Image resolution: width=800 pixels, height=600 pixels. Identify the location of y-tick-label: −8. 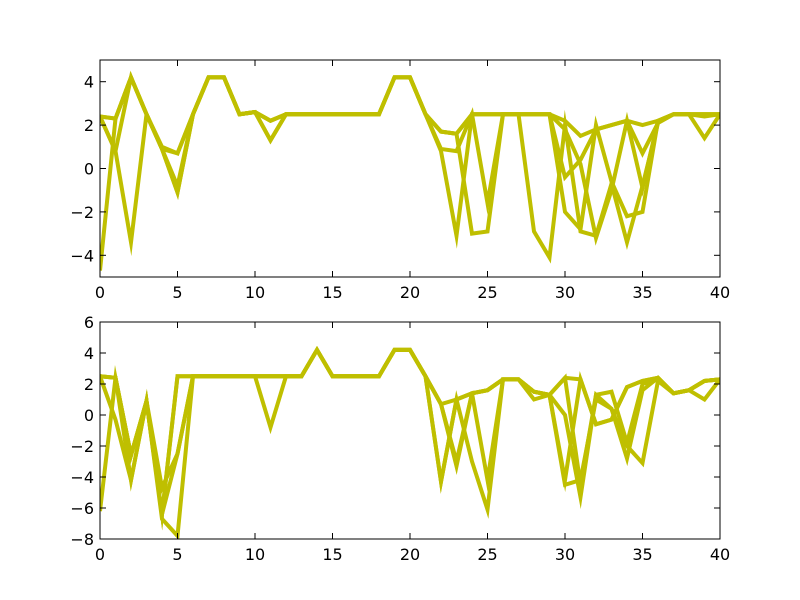
(82, 539).